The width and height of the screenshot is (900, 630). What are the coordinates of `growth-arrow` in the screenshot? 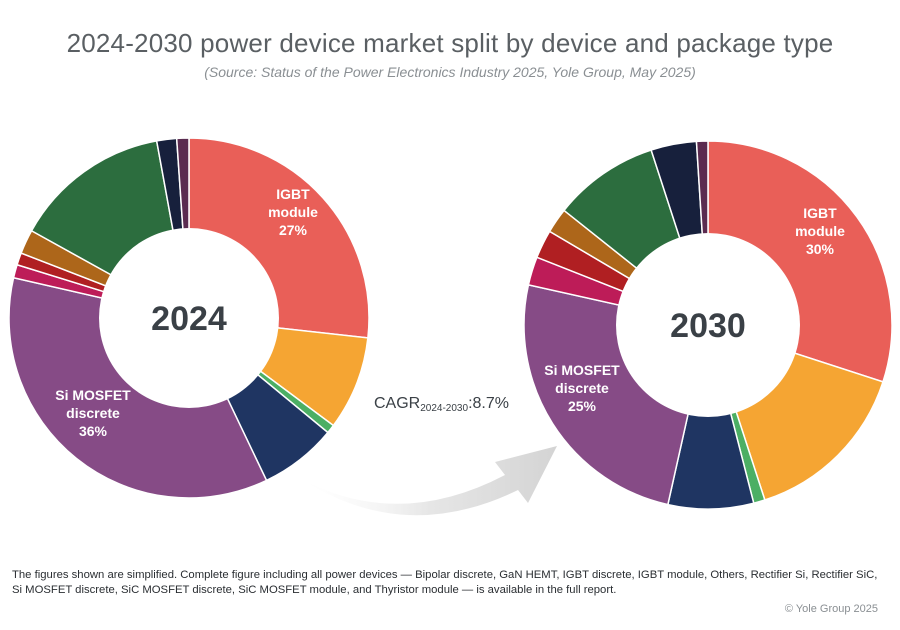 It's located at (430, 481).